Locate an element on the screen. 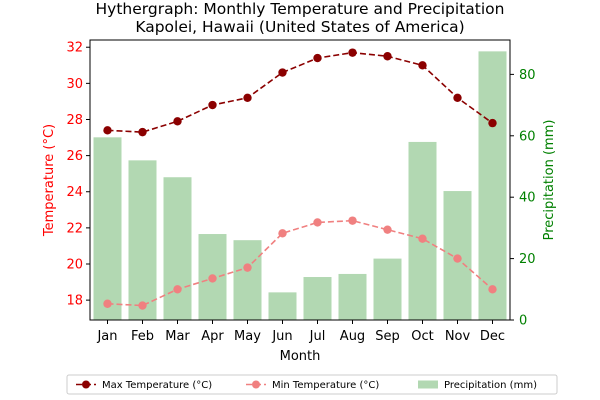 The height and width of the screenshot is (400, 600). min-temp-point-mar is located at coordinates (177, 289).